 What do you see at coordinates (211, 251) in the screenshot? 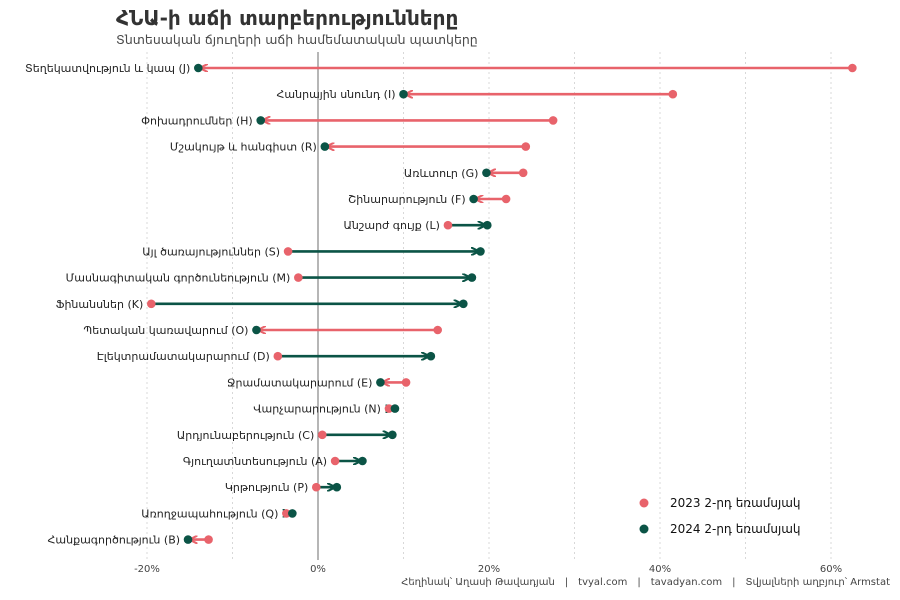
I see `category-label: Այլ ծառայություններ (S)` at bounding box center [211, 251].